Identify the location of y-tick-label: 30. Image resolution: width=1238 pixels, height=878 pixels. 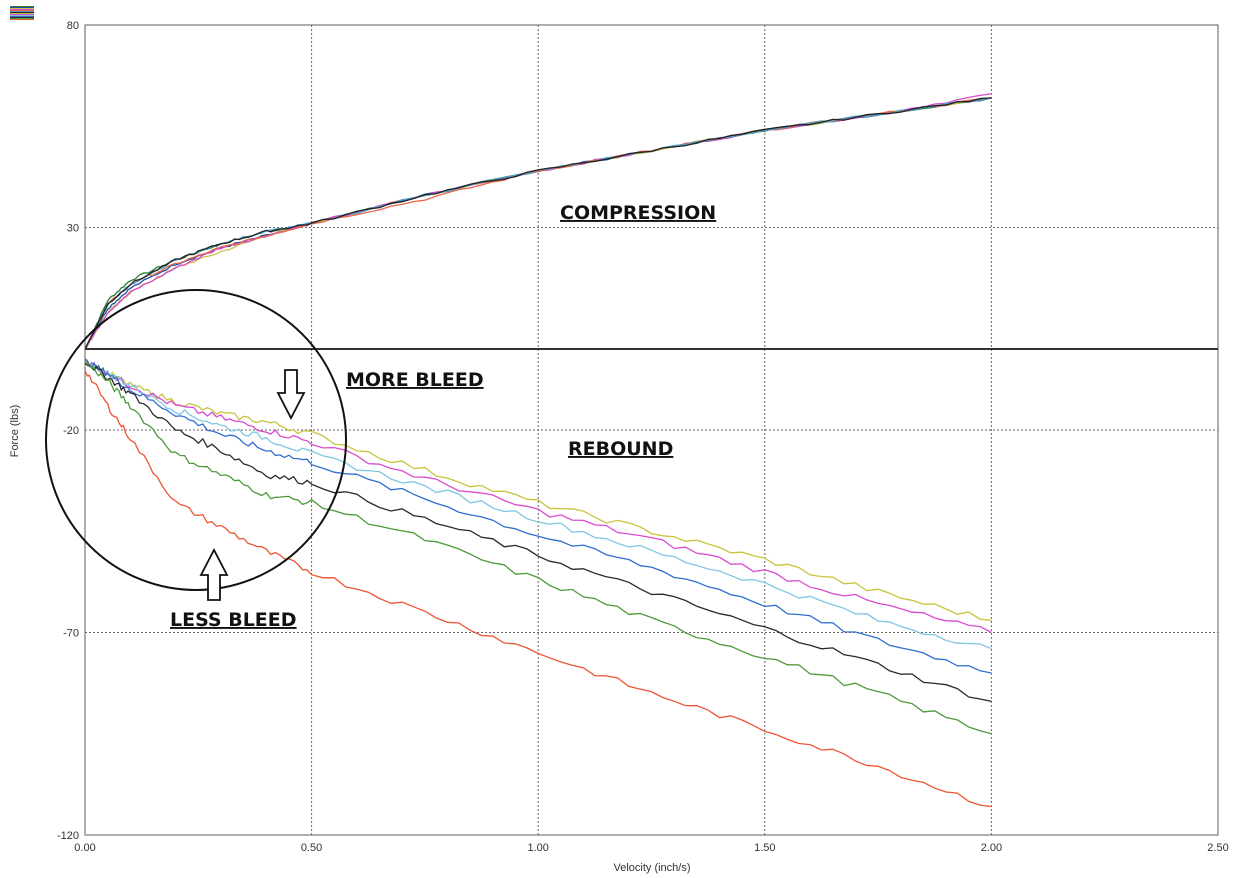
(73, 229).